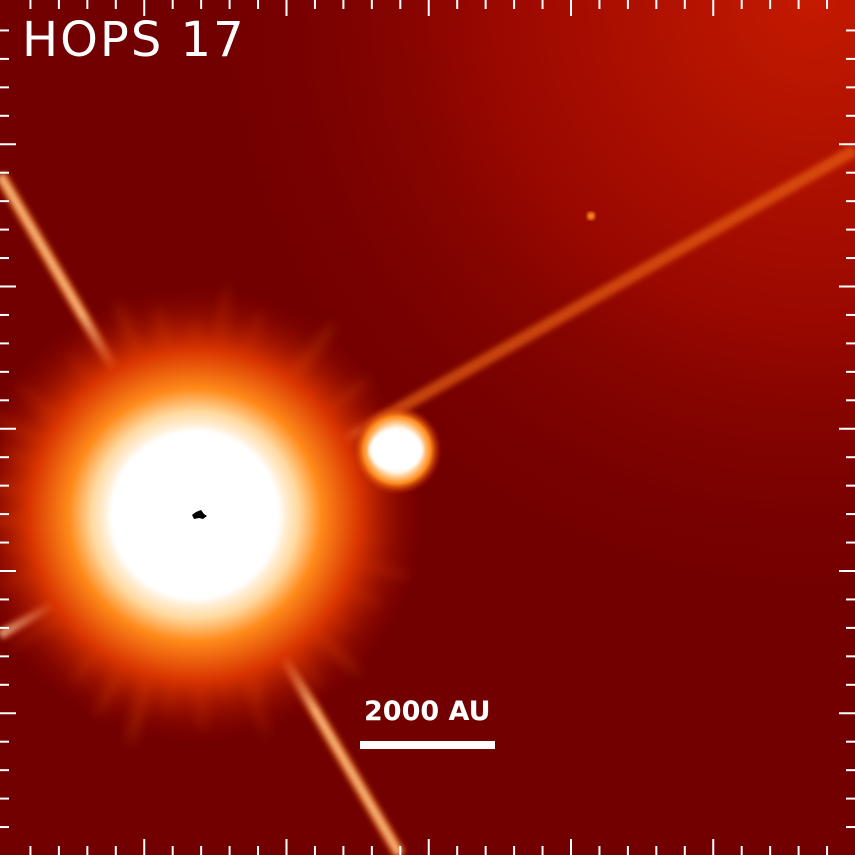 This screenshot has height=855, width=855. I want to click on scale-bar, so click(427, 745).